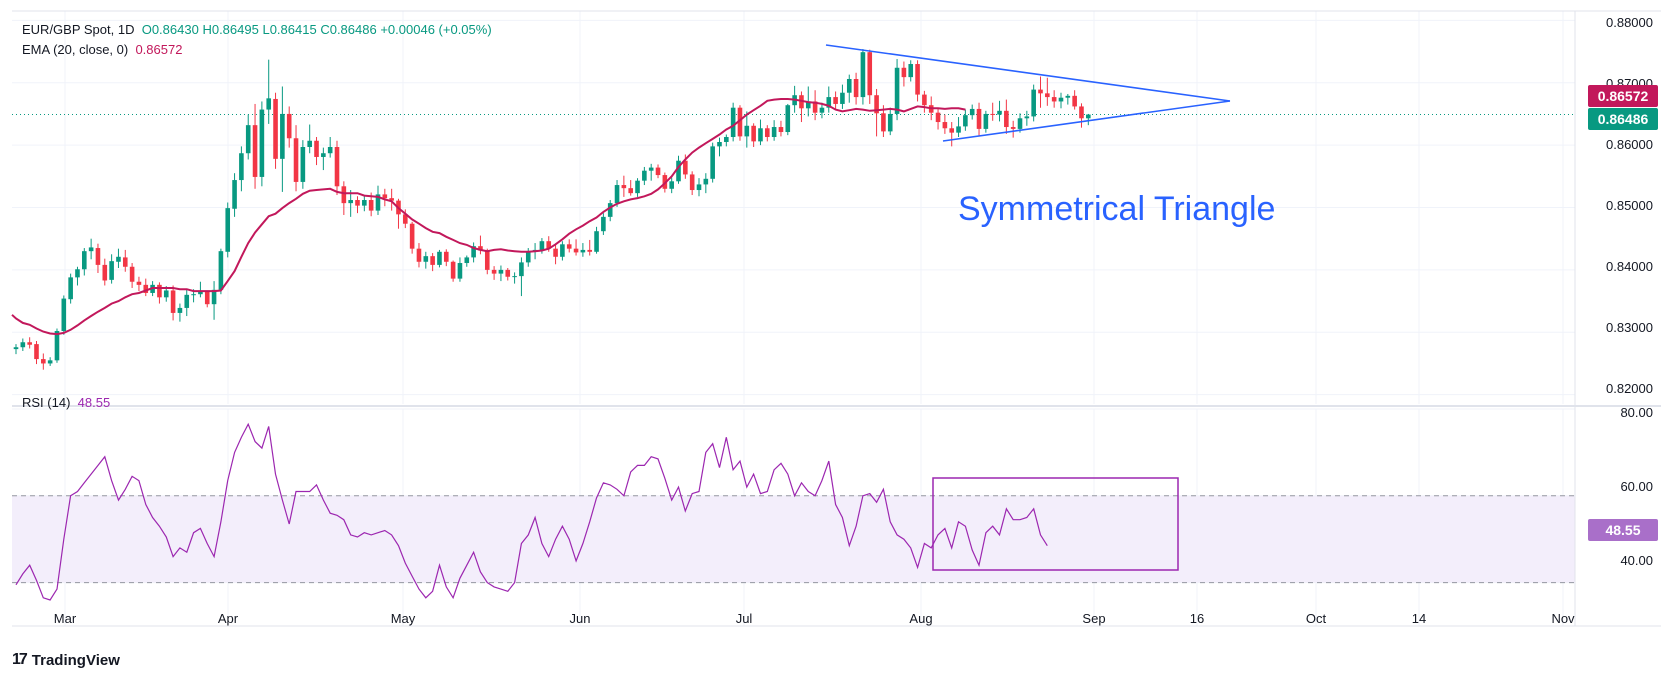 The height and width of the screenshot is (681, 1661). I want to click on close-value: C0.86486, so click(348, 29).